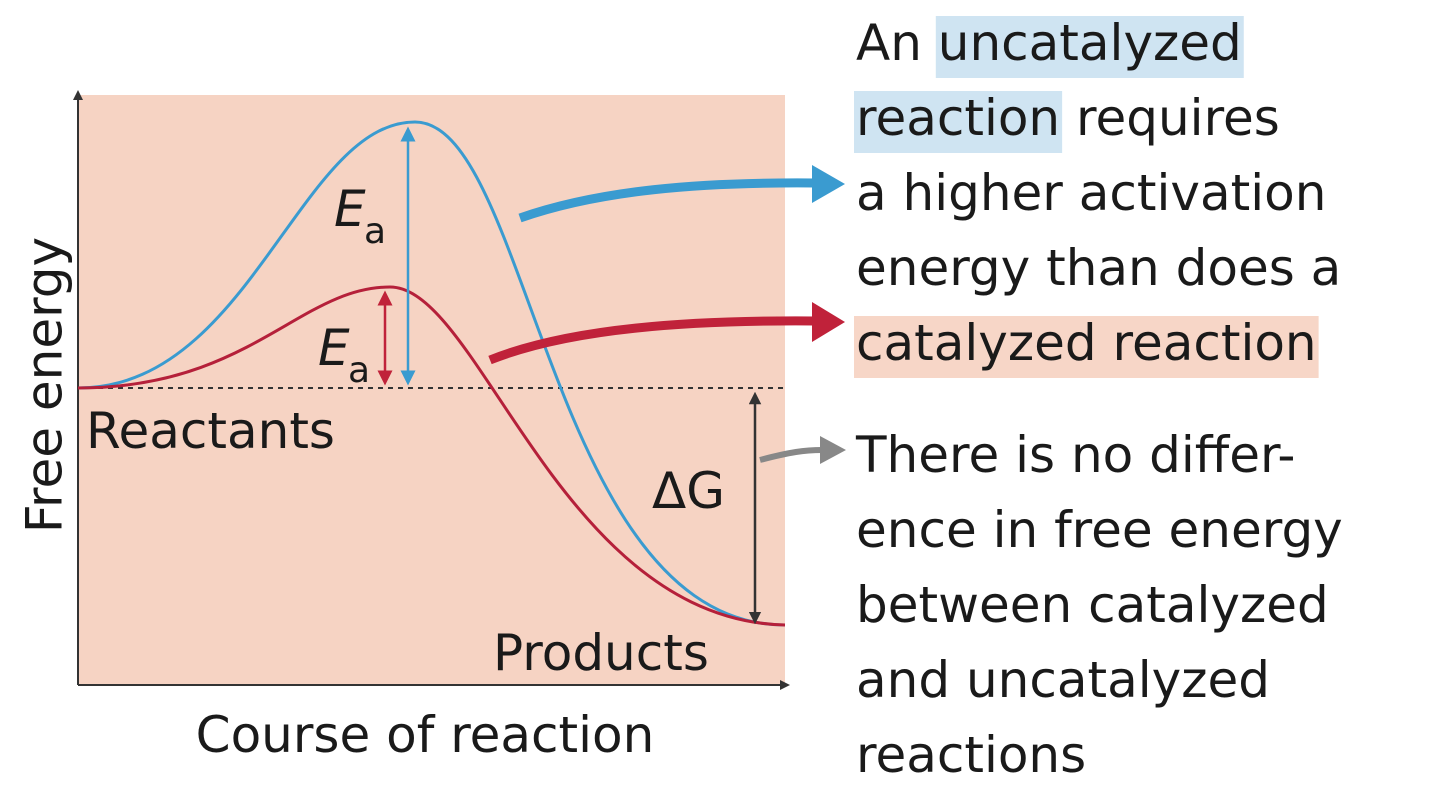 This screenshot has height=786, width=1440. What do you see at coordinates (828, 322) in the screenshot?
I see `catalyzed-pointer-head` at bounding box center [828, 322].